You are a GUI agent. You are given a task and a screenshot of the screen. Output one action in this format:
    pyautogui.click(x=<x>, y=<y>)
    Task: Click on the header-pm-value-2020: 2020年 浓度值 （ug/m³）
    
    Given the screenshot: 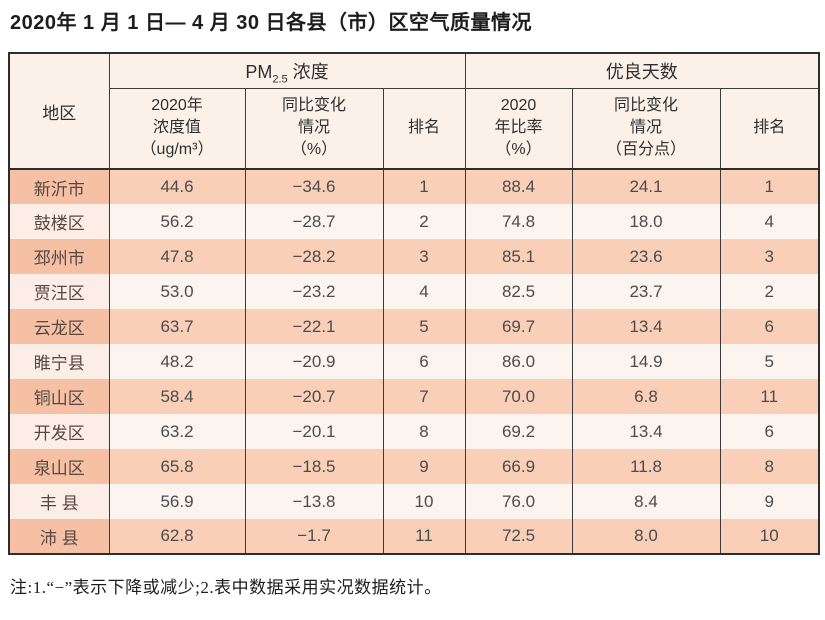 What is the action you would take?
    pyautogui.click(x=177, y=129)
    